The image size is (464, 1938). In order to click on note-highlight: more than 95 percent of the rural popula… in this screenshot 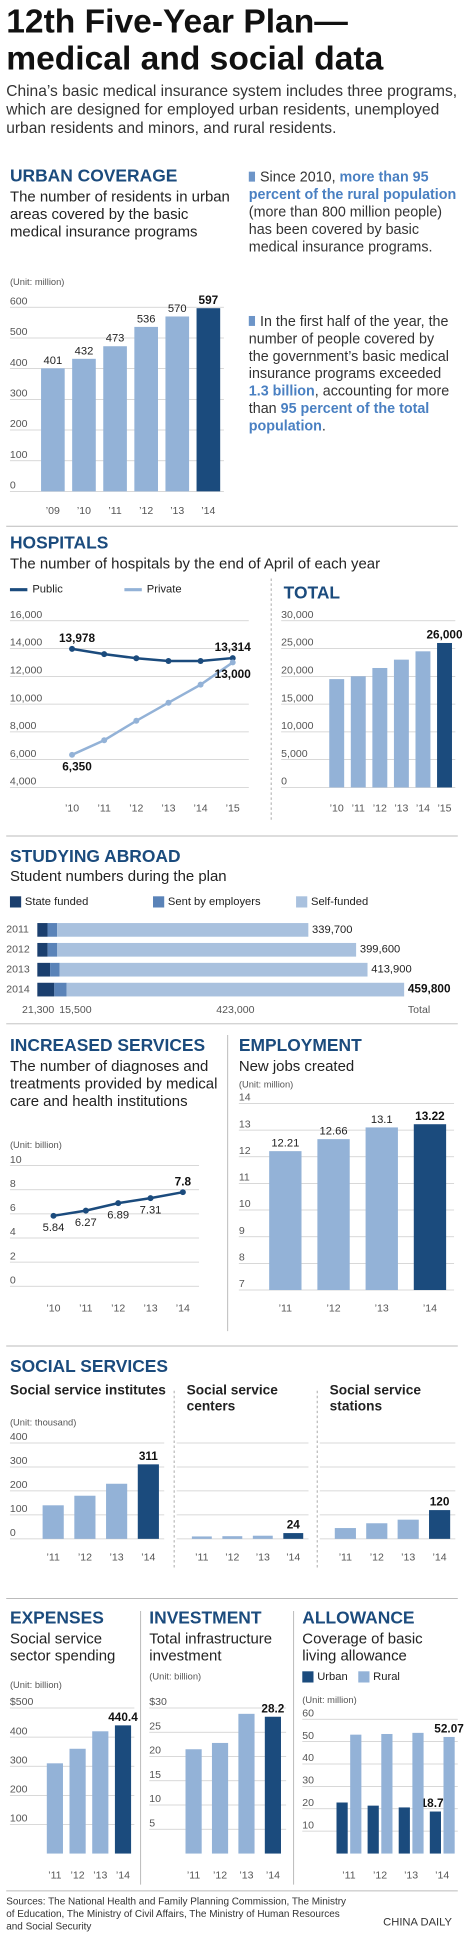, I will do `click(352, 186)`.